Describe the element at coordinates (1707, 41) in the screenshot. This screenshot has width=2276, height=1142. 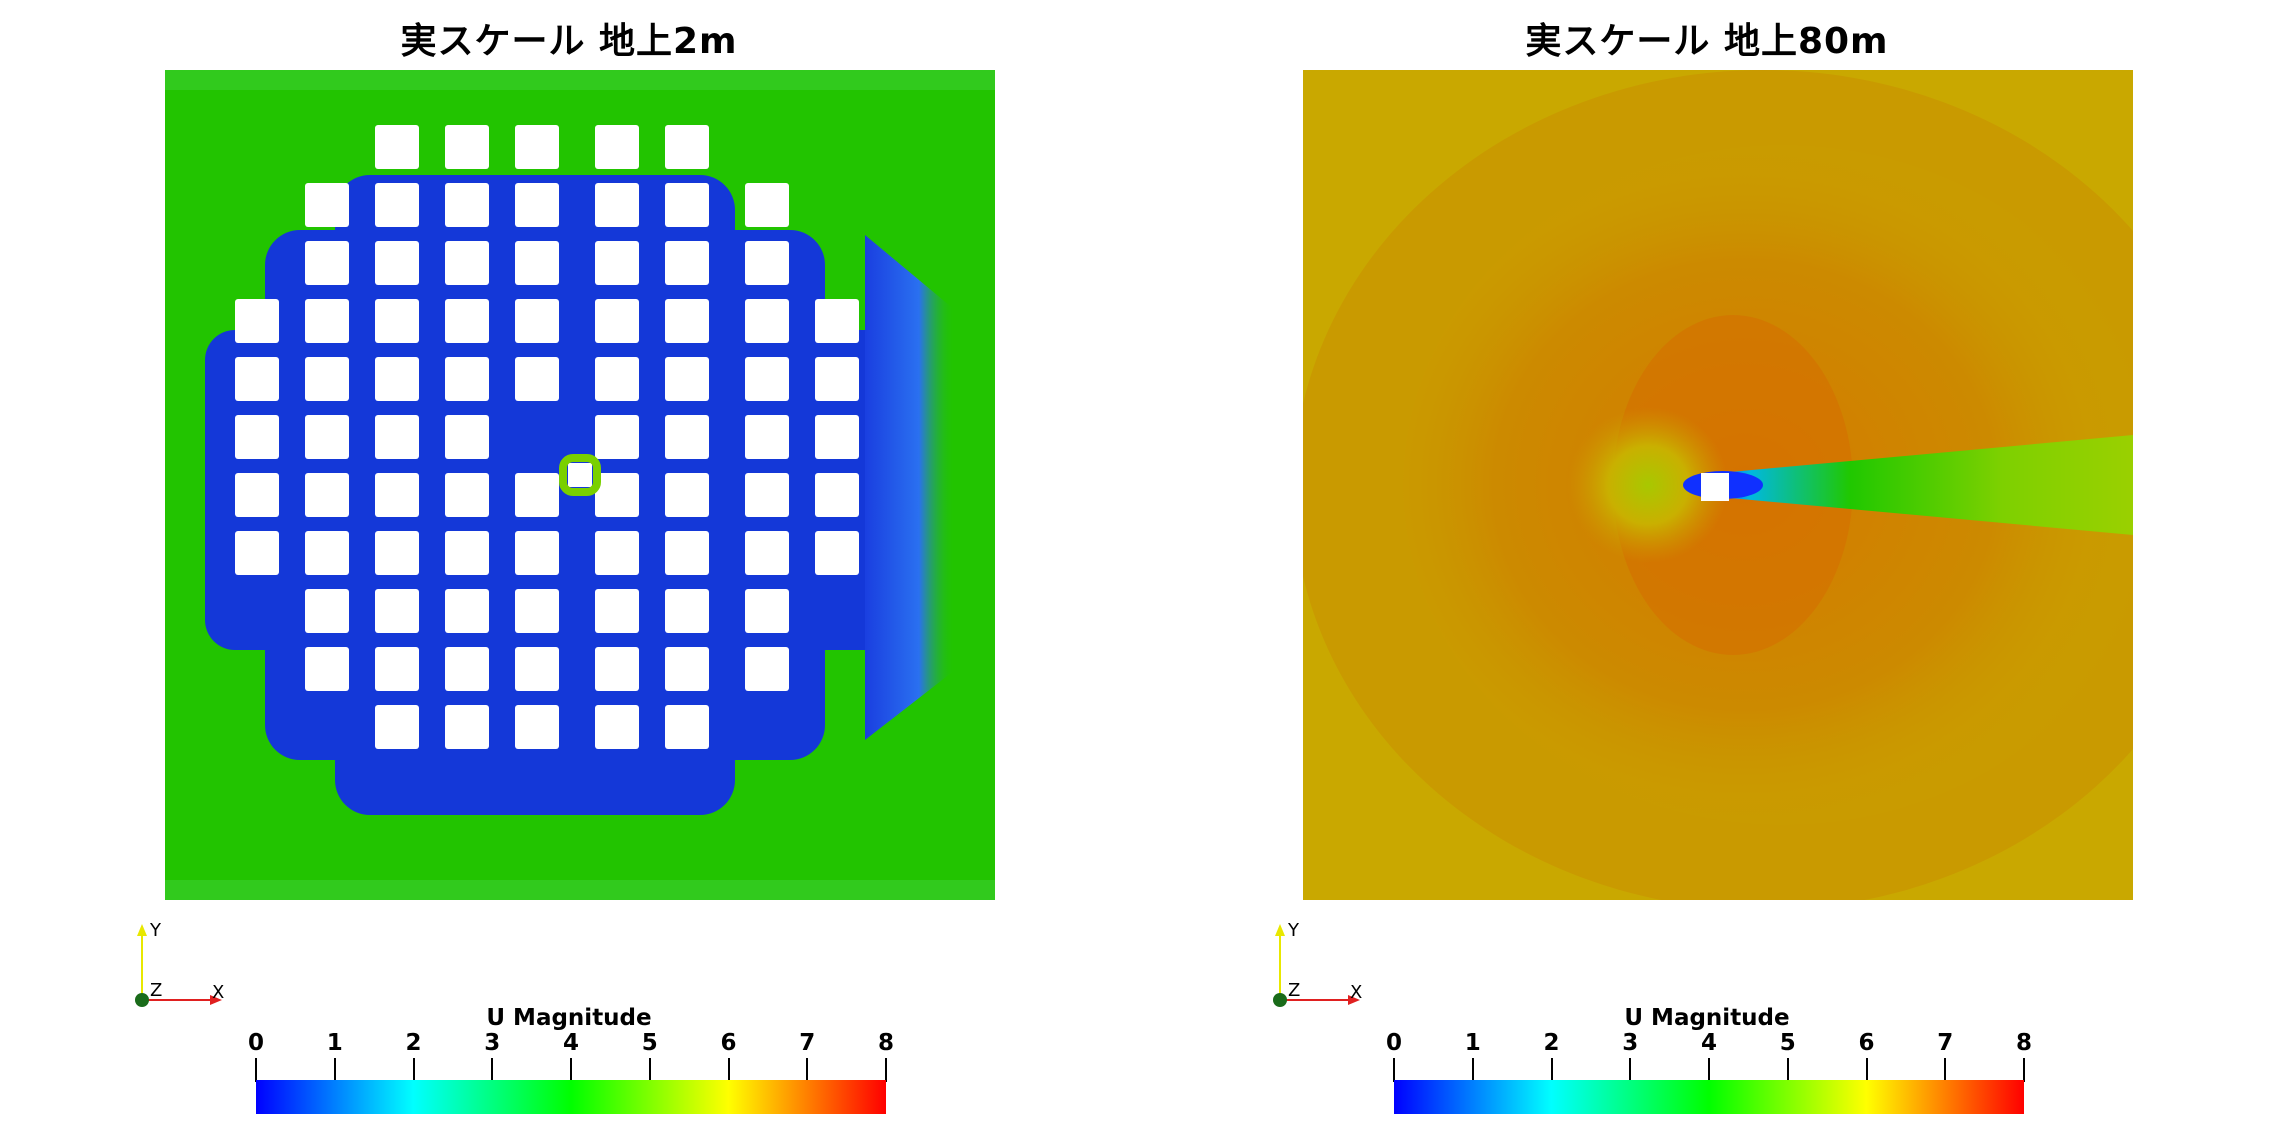
I see `panel-title: 実スケール 地上80m` at that location.